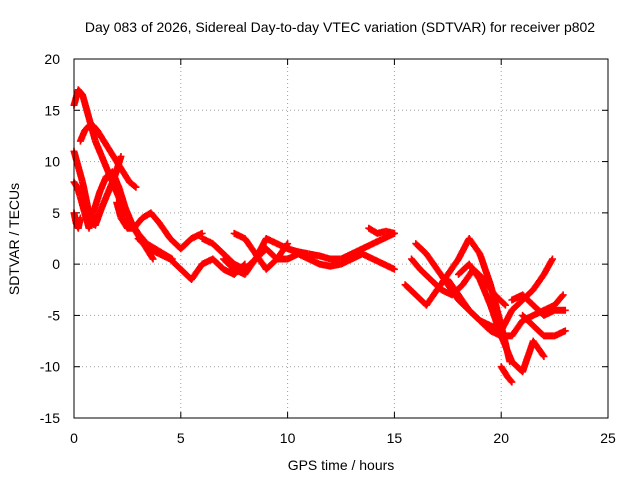 The image size is (640, 480). I want to click on y-tick-label: 0, so click(56, 264).